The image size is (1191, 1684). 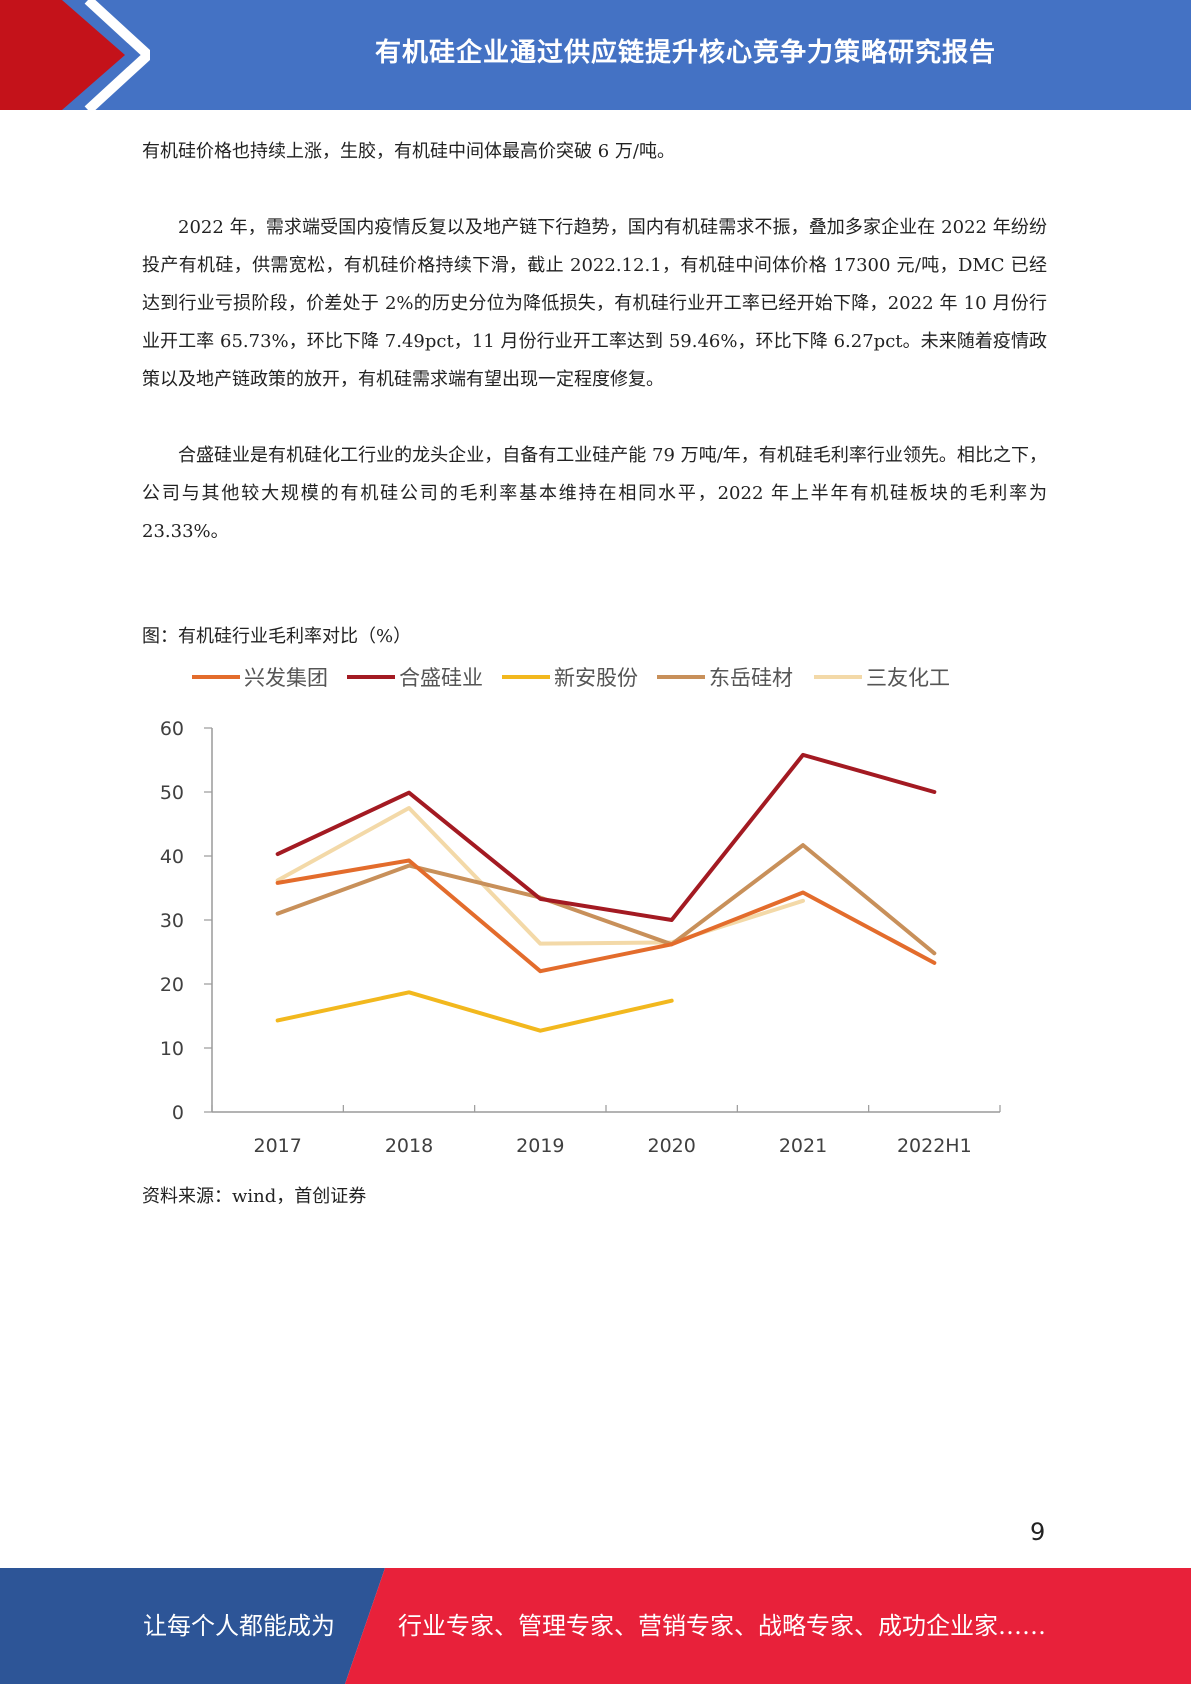 I want to click on x-tick-label: 2019, so click(x=540, y=1146).